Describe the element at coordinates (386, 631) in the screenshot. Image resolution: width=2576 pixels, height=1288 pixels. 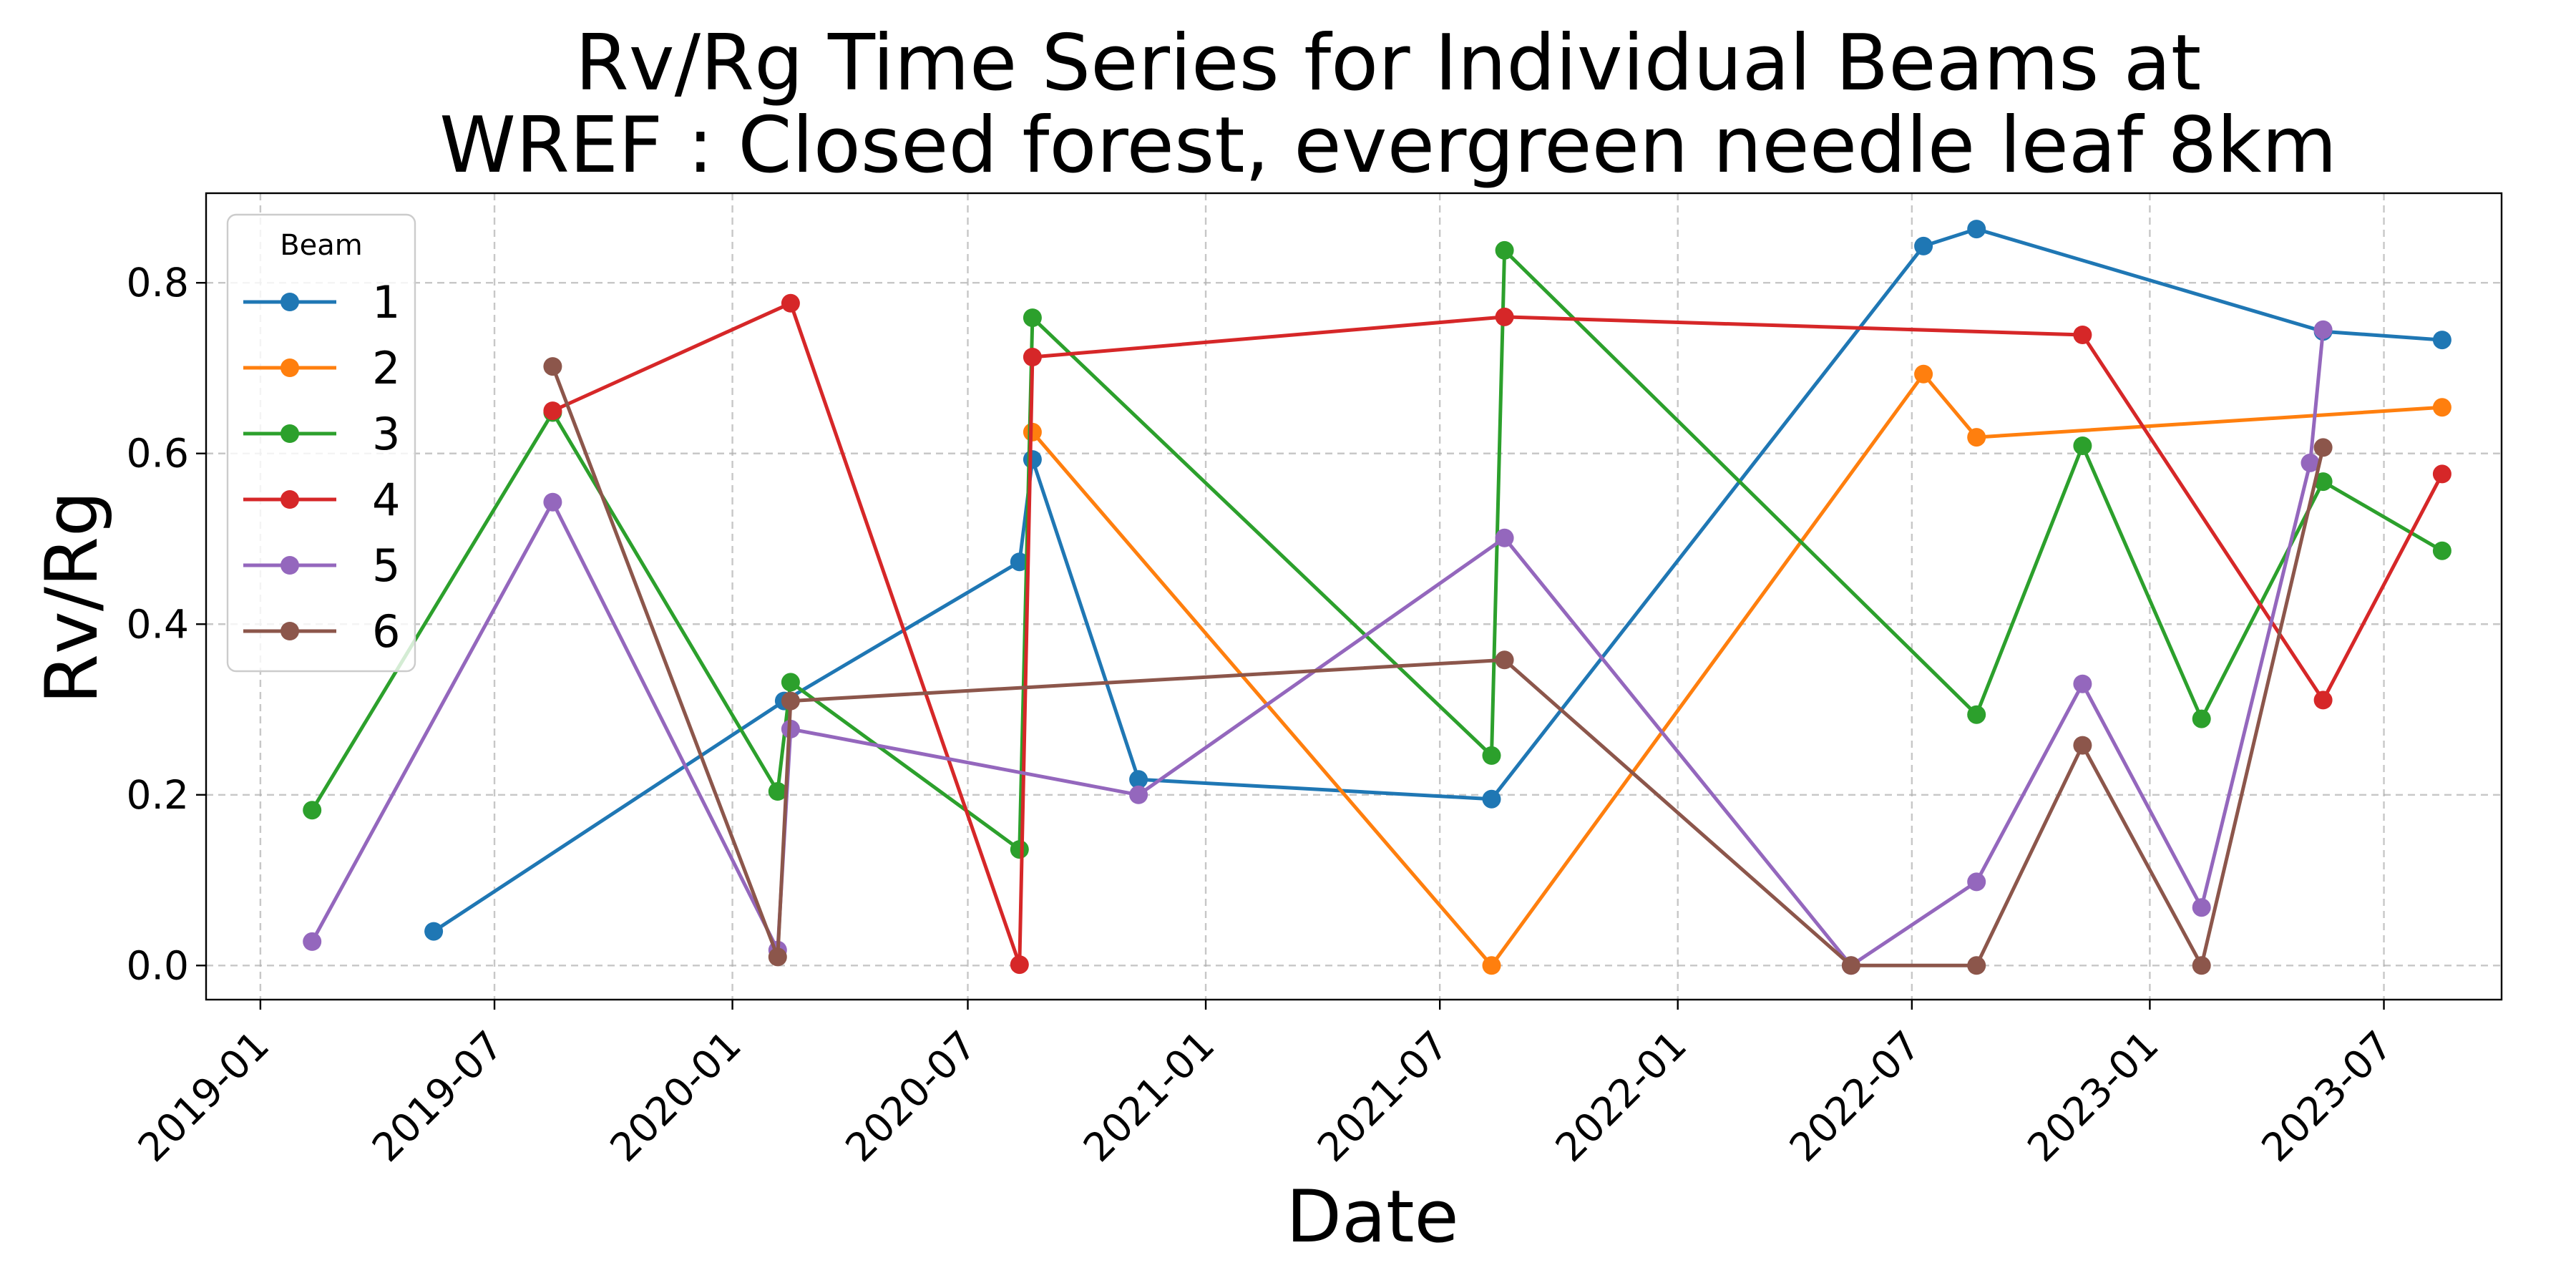
I see `legend-label: 6` at that location.